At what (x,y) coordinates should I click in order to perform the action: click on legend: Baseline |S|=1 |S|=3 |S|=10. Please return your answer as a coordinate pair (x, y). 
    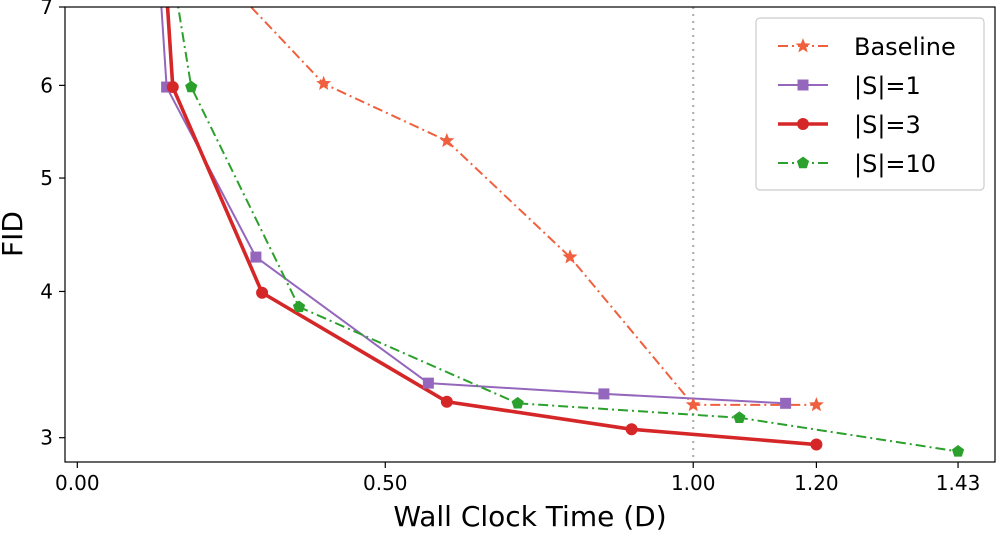
    Looking at the image, I should click on (870, 104).